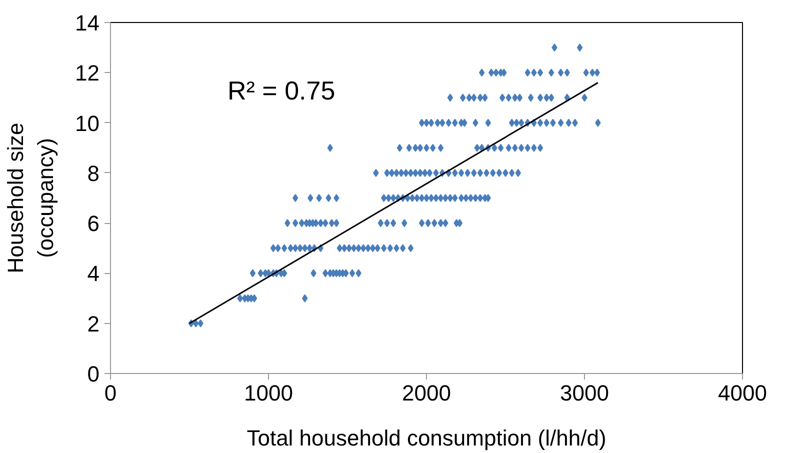 The image size is (790, 453). Describe the element at coordinates (93, 273) in the screenshot. I see `y-tick-label: 4` at that location.